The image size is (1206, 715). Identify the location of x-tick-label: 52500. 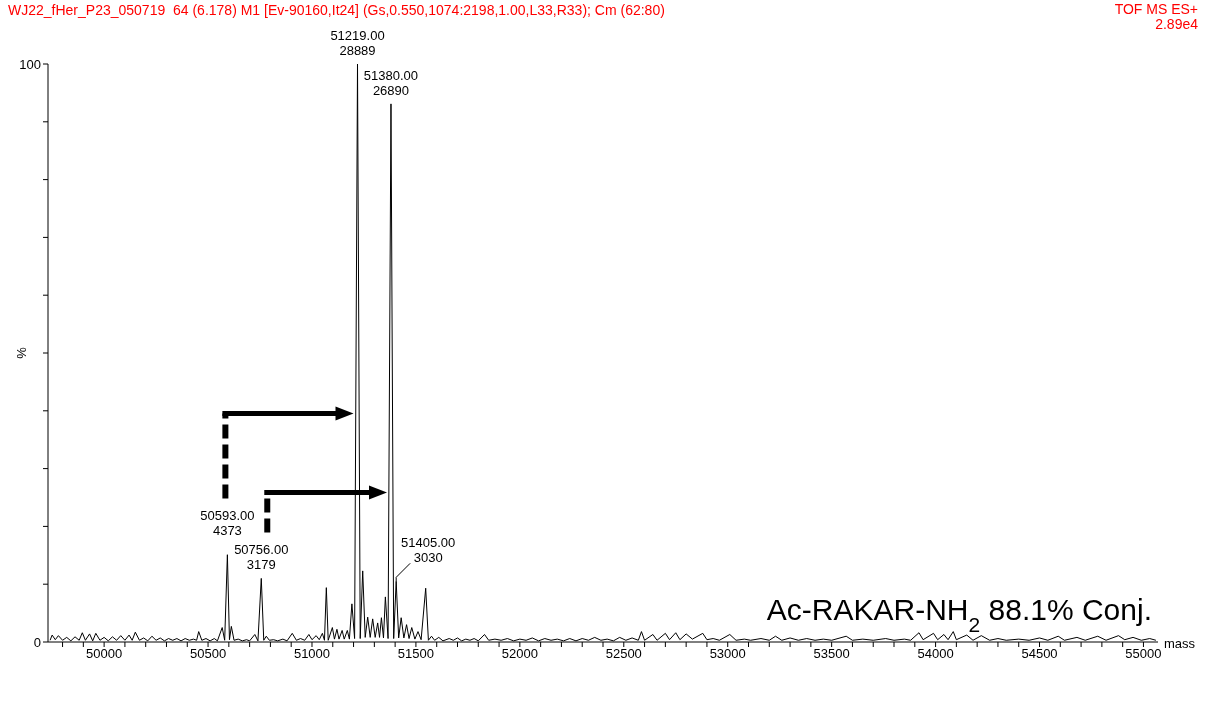
(623, 654).